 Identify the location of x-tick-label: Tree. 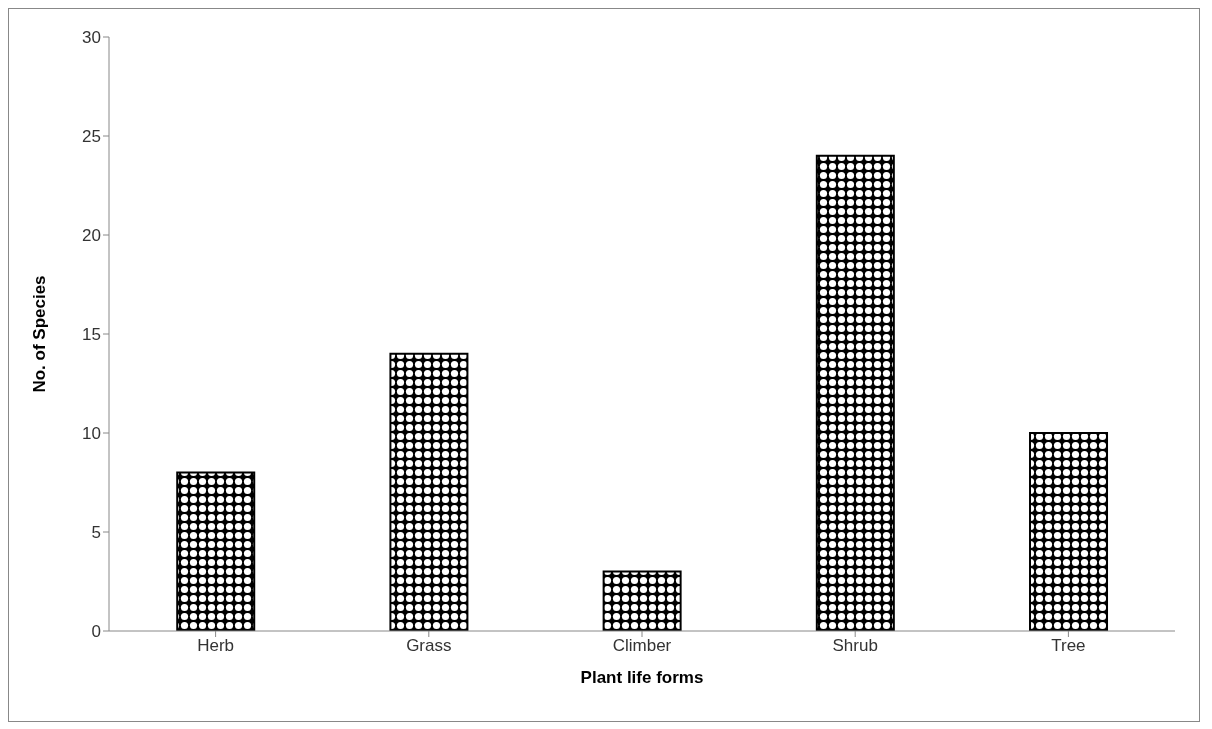
(1068, 646).